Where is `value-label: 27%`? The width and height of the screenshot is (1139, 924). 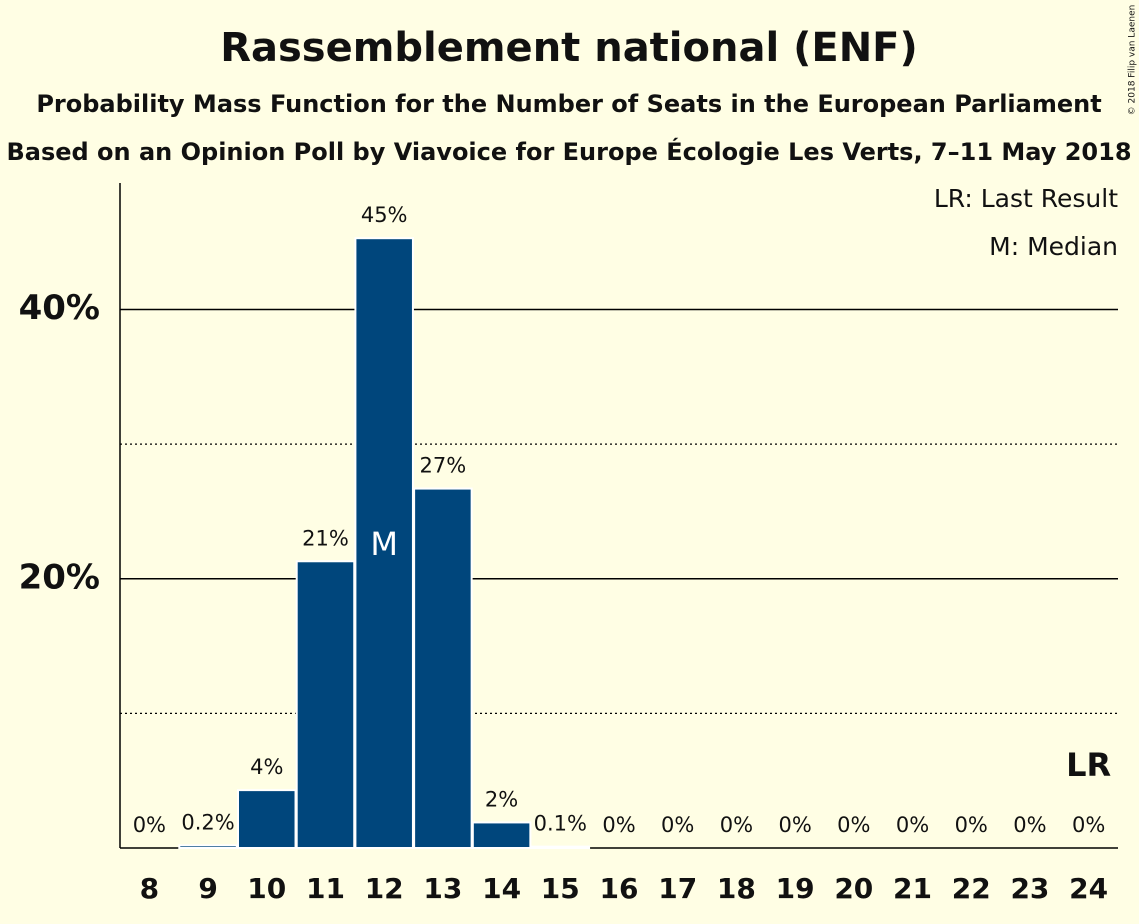
value-label: 27% is located at coordinates (443, 466).